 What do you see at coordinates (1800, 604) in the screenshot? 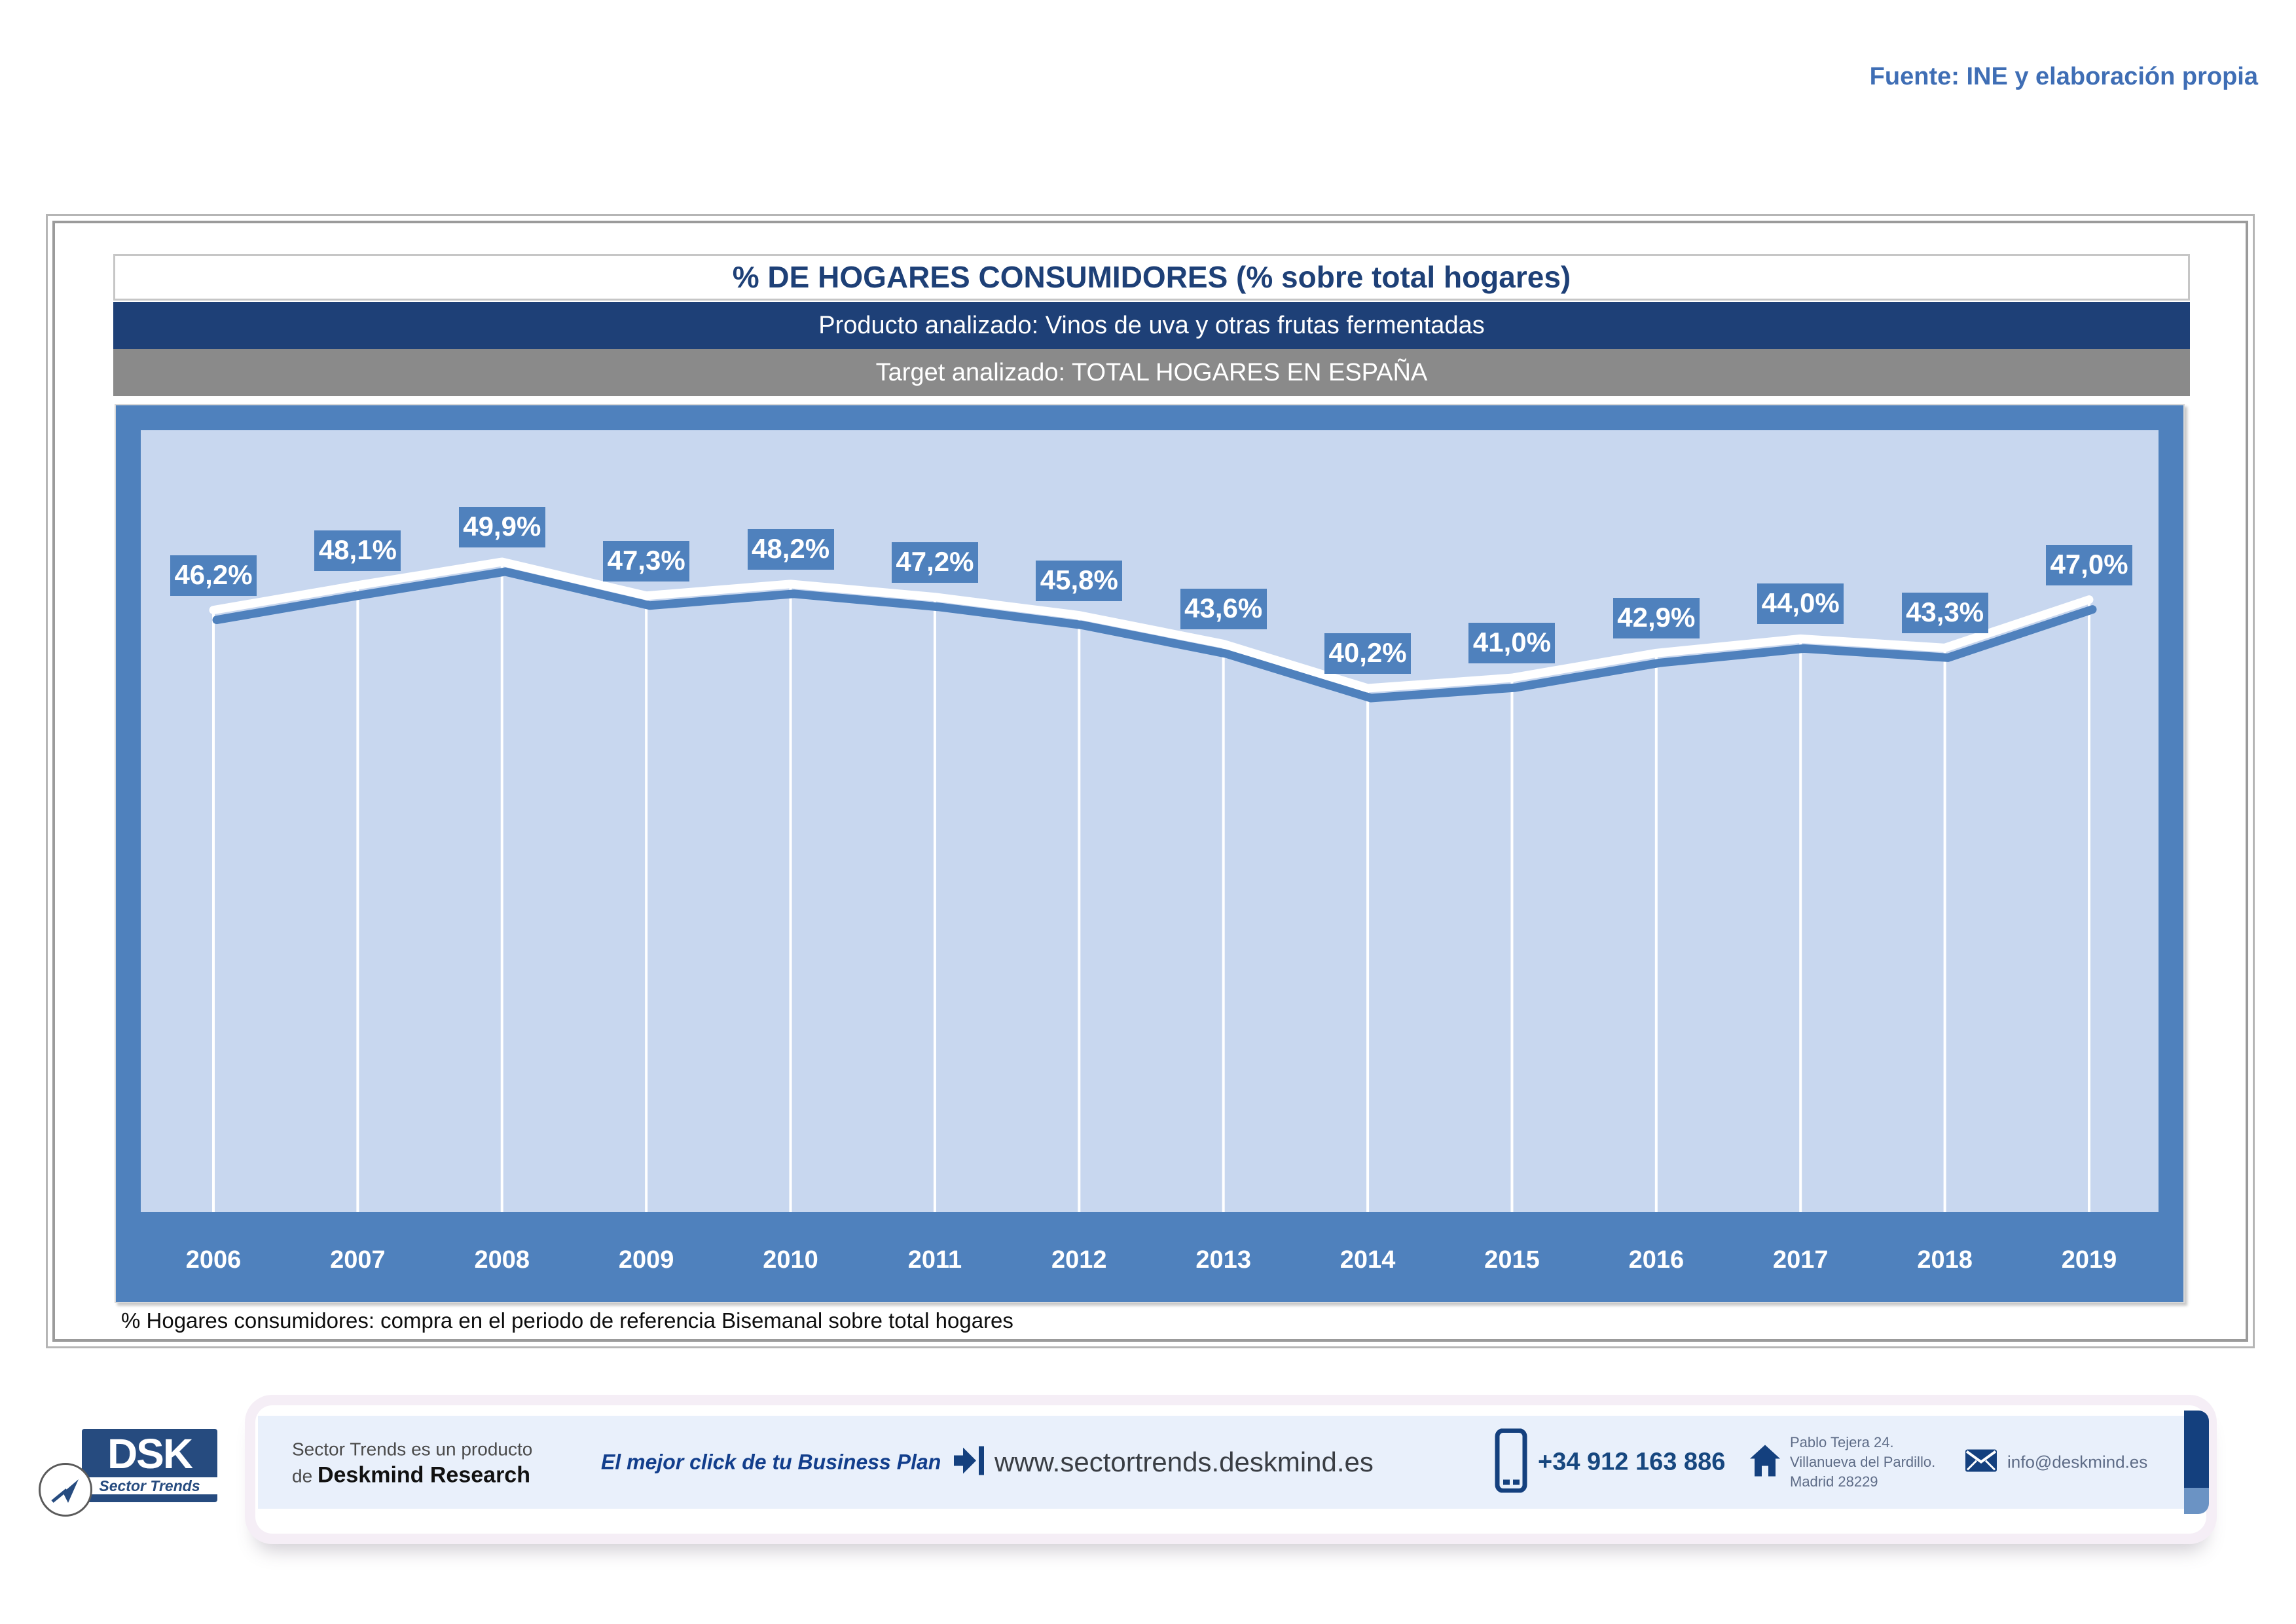
I see `data-label-2017: 44,0%` at bounding box center [1800, 604].